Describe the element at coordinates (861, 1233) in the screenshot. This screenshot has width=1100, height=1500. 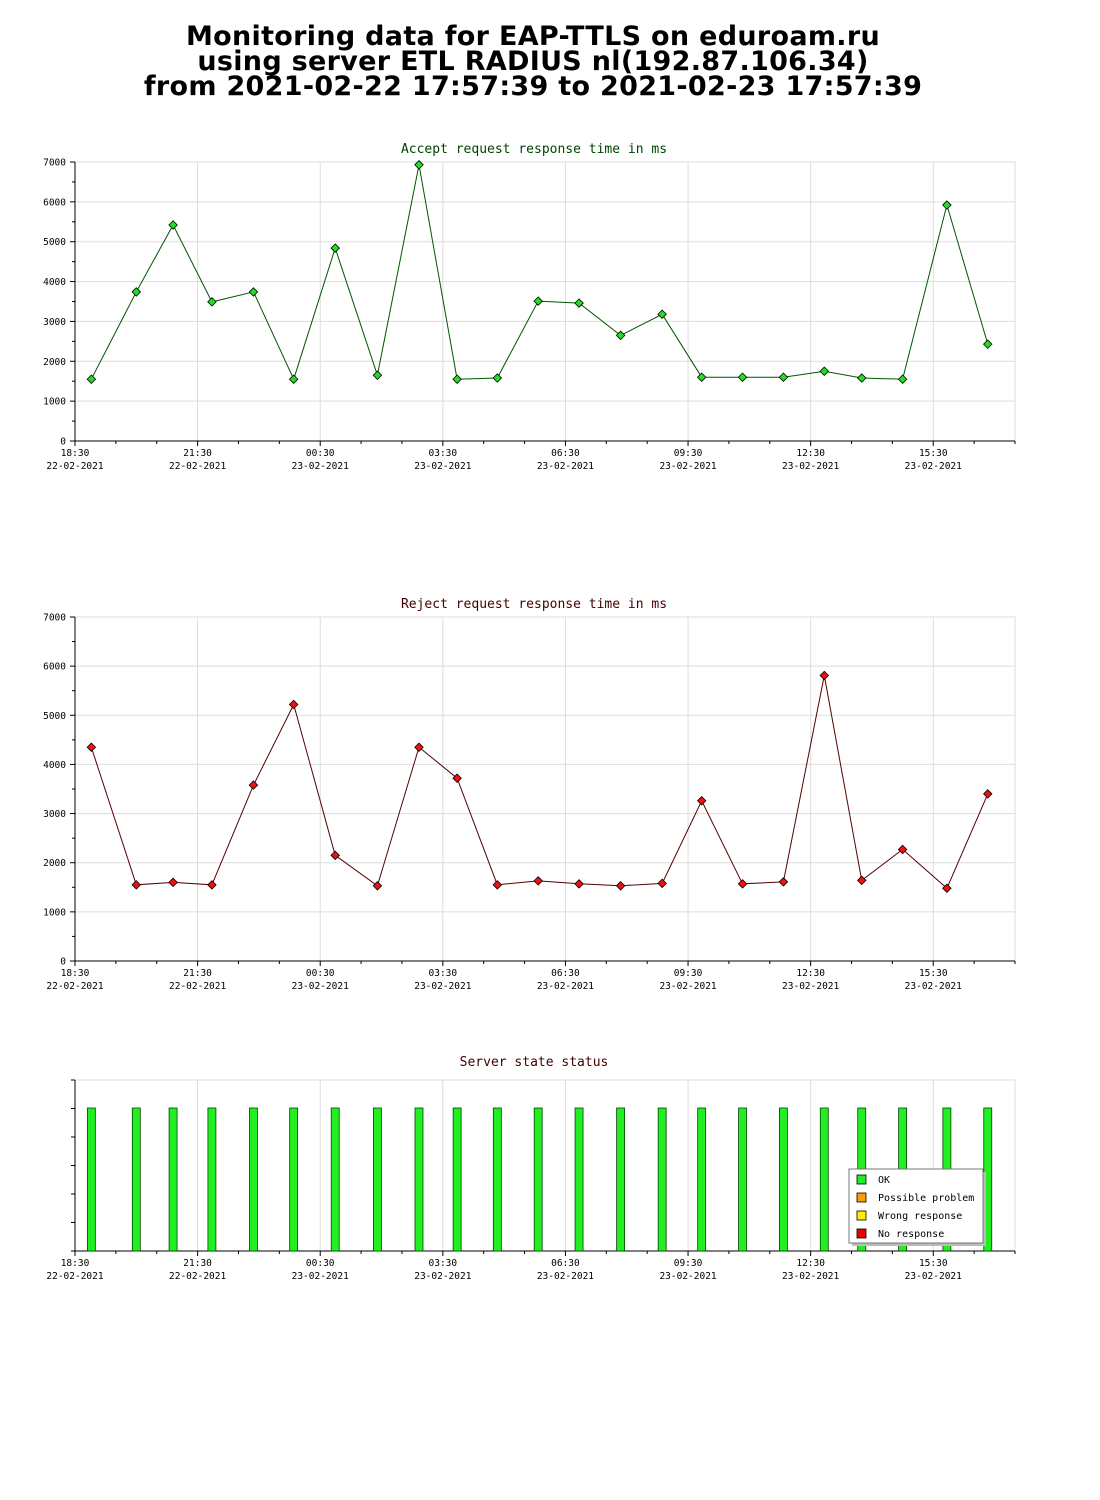
I see `legend-no-response-swatch` at that location.